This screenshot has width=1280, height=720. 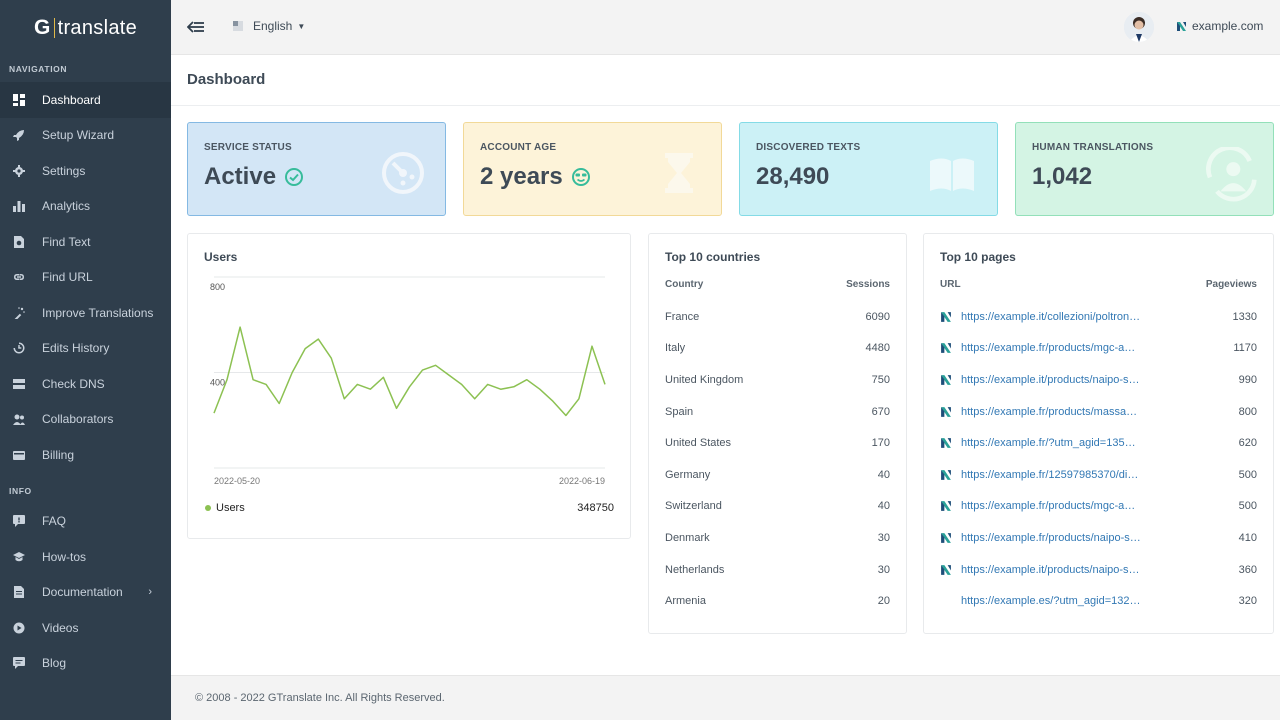 I want to click on country-name: Netherlands, so click(x=695, y=569).